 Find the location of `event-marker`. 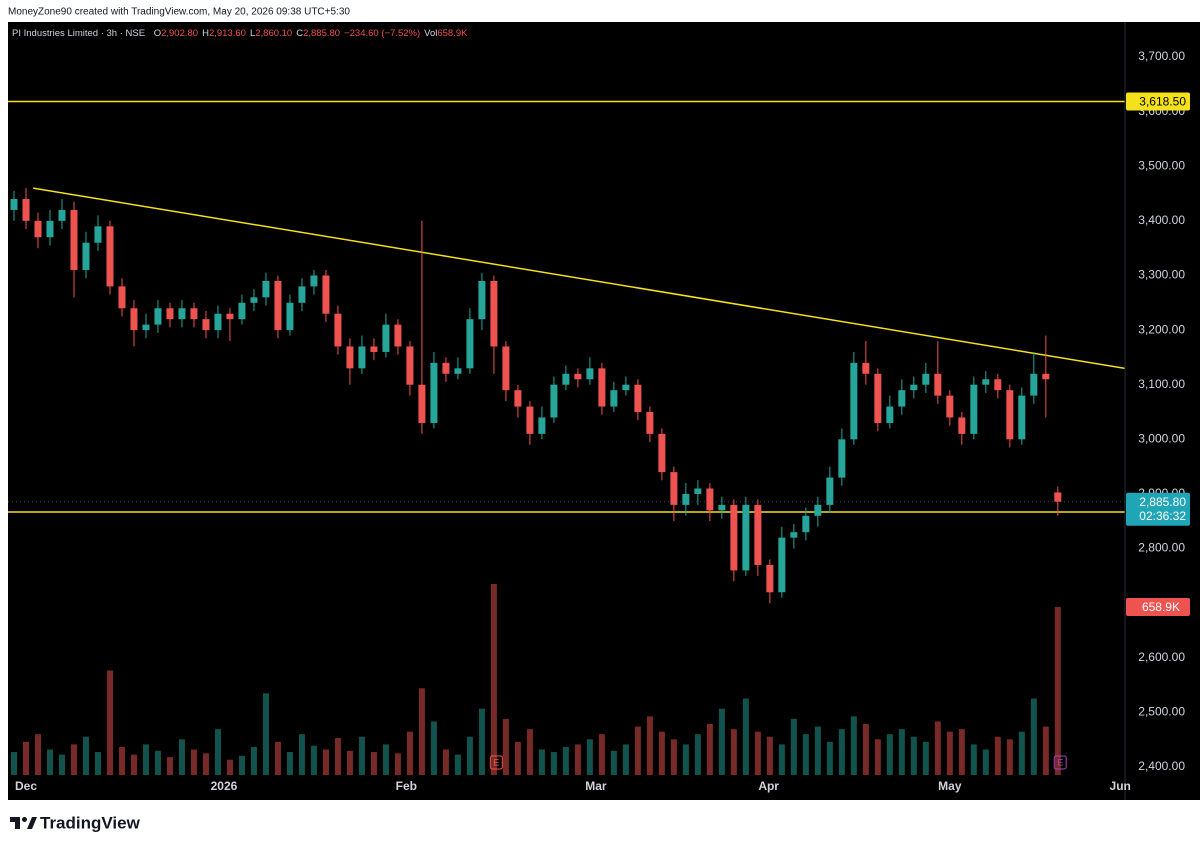

event-marker is located at coordinates (496, 762).